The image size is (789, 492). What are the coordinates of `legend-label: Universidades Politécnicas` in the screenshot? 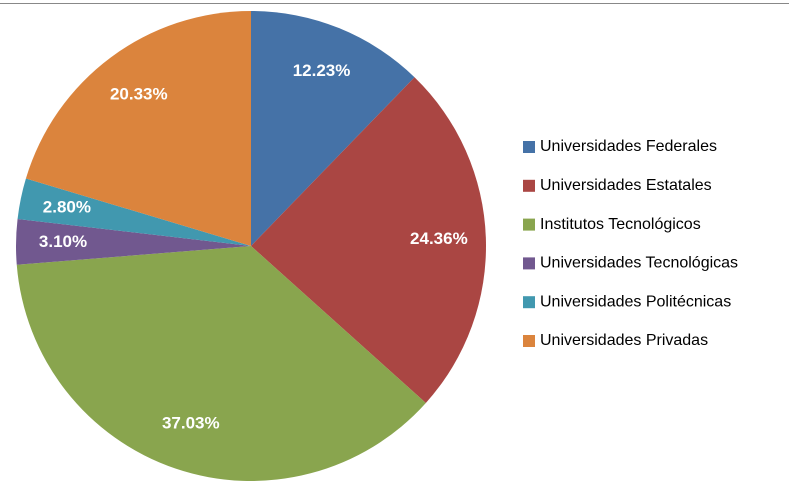 It's located at (635, 301).